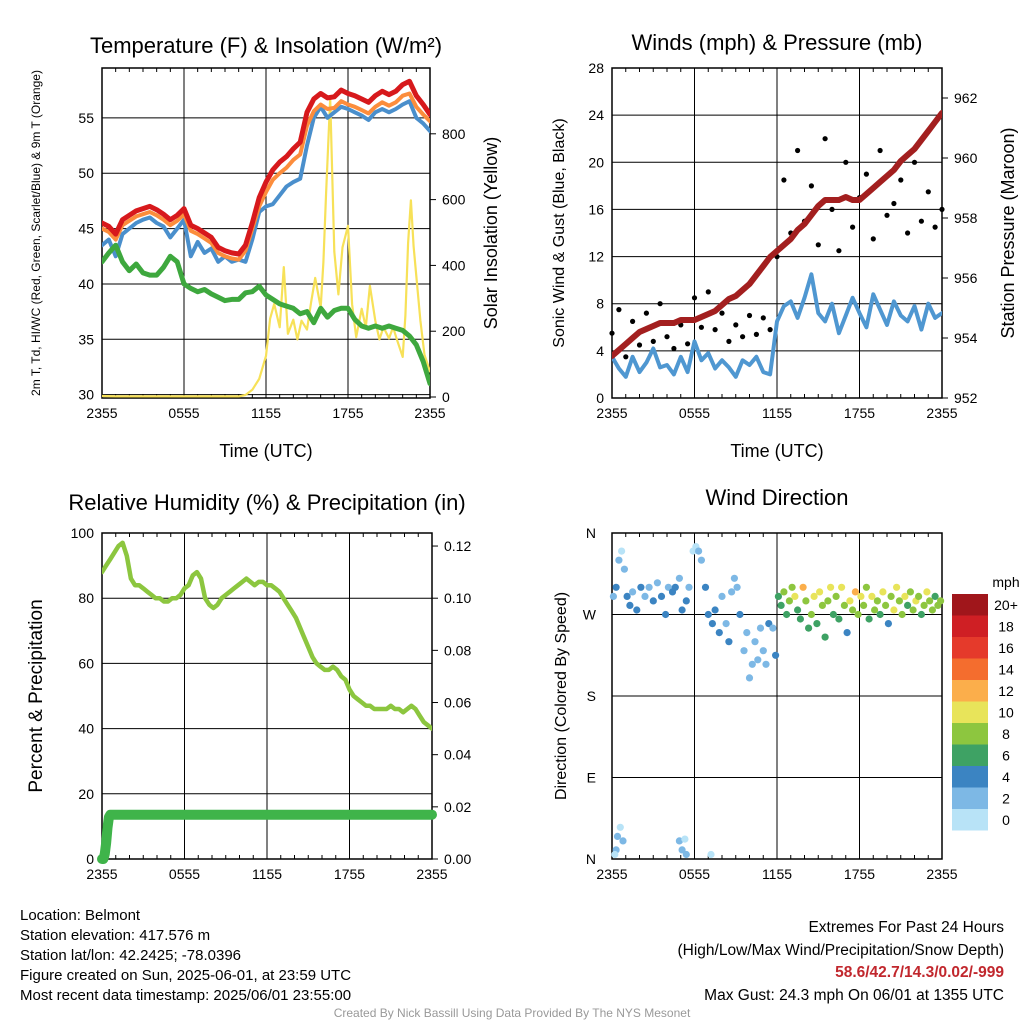 This screenshot has height=1024, width=1024. Describe the element at coordinates (36, 695) in the screenshot. I see `y-axis-label: Percent & Precipitation` at that location.